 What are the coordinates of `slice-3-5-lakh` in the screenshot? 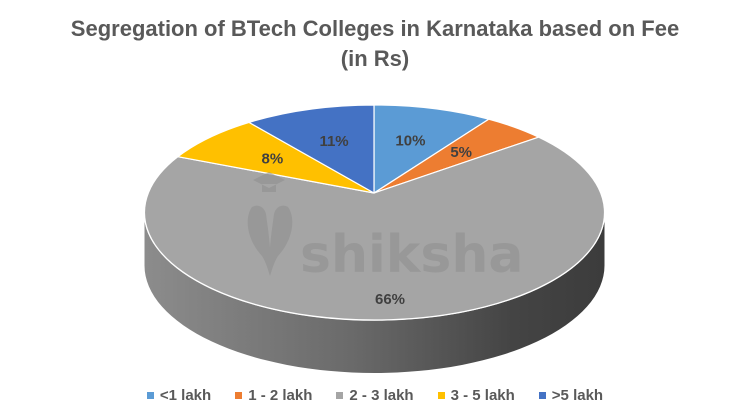 It's located at (276, 157).